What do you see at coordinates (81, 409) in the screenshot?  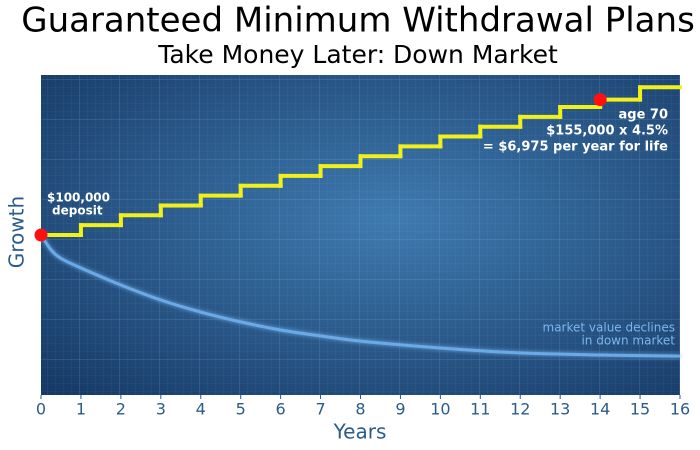 I see `x-tick-label: 1` at bounding box center [81, 409].